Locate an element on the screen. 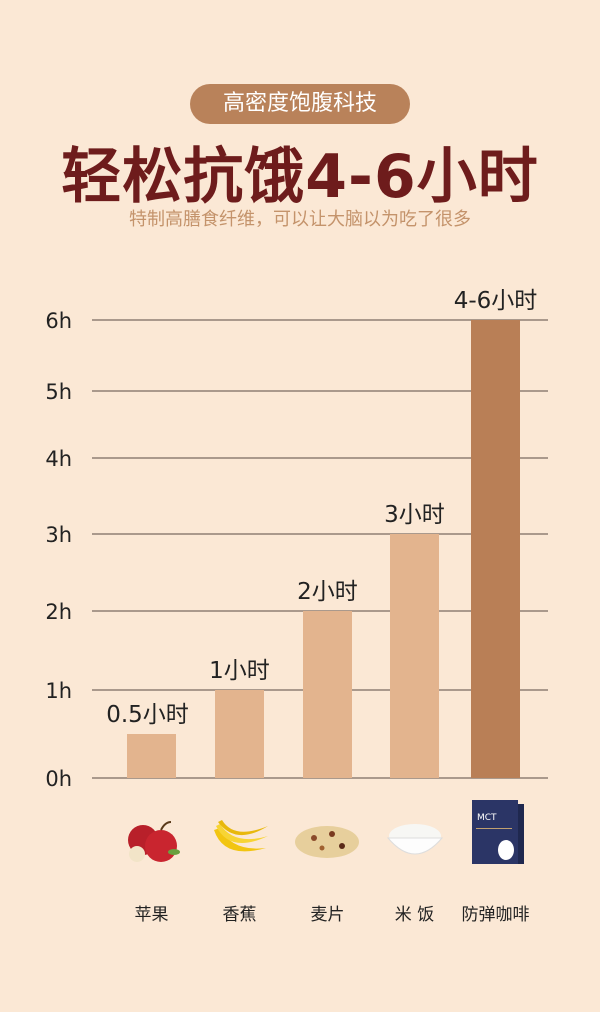 The width and height of the screenshot is (600, 1012). category-label: 苹果 is located at coordinates (151, 915).